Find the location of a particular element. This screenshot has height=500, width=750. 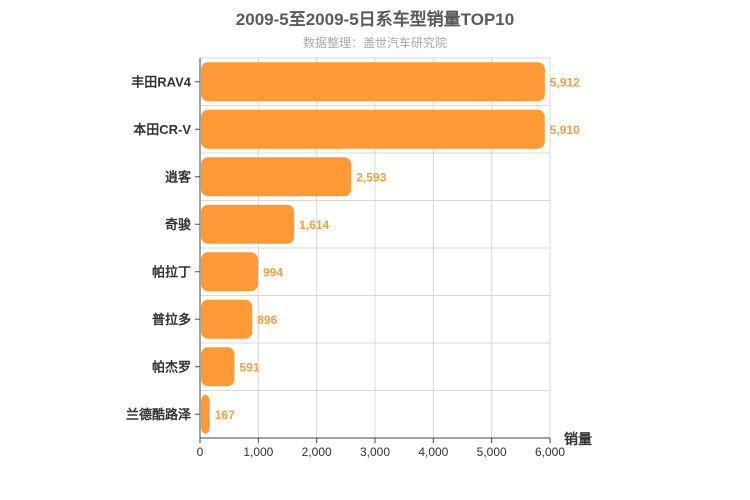

data-label: 1,614 is located at coordinates (314, 225).